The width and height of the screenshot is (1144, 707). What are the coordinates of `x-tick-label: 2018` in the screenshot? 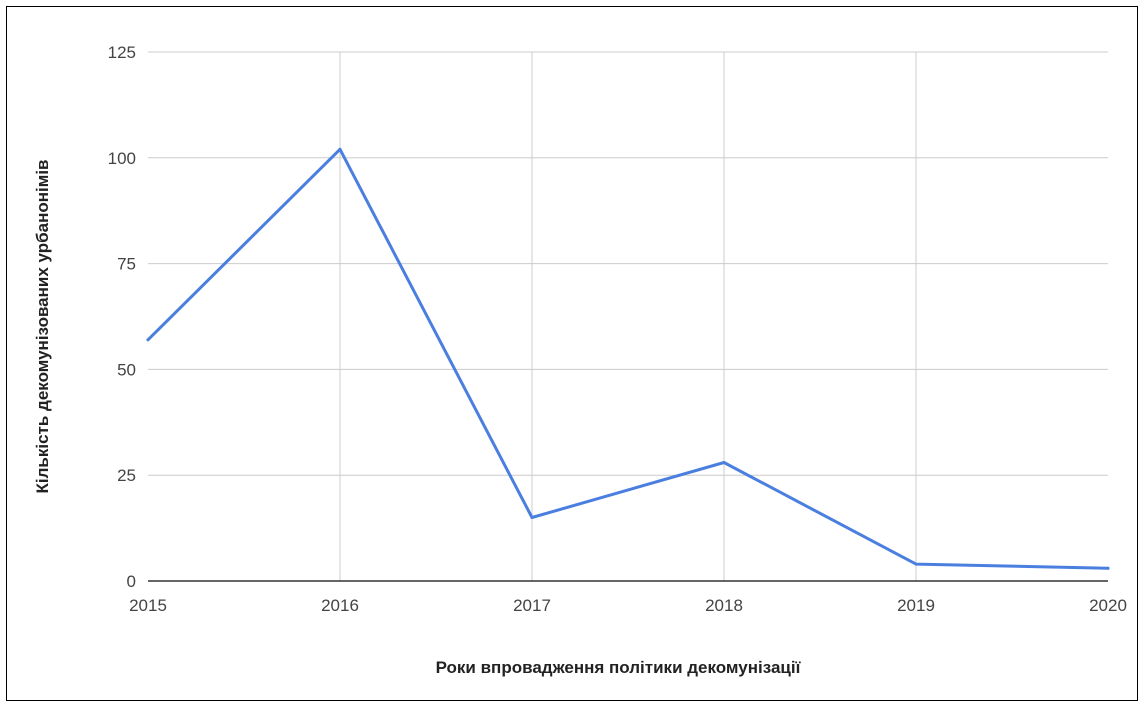 It's located at (724, 605).